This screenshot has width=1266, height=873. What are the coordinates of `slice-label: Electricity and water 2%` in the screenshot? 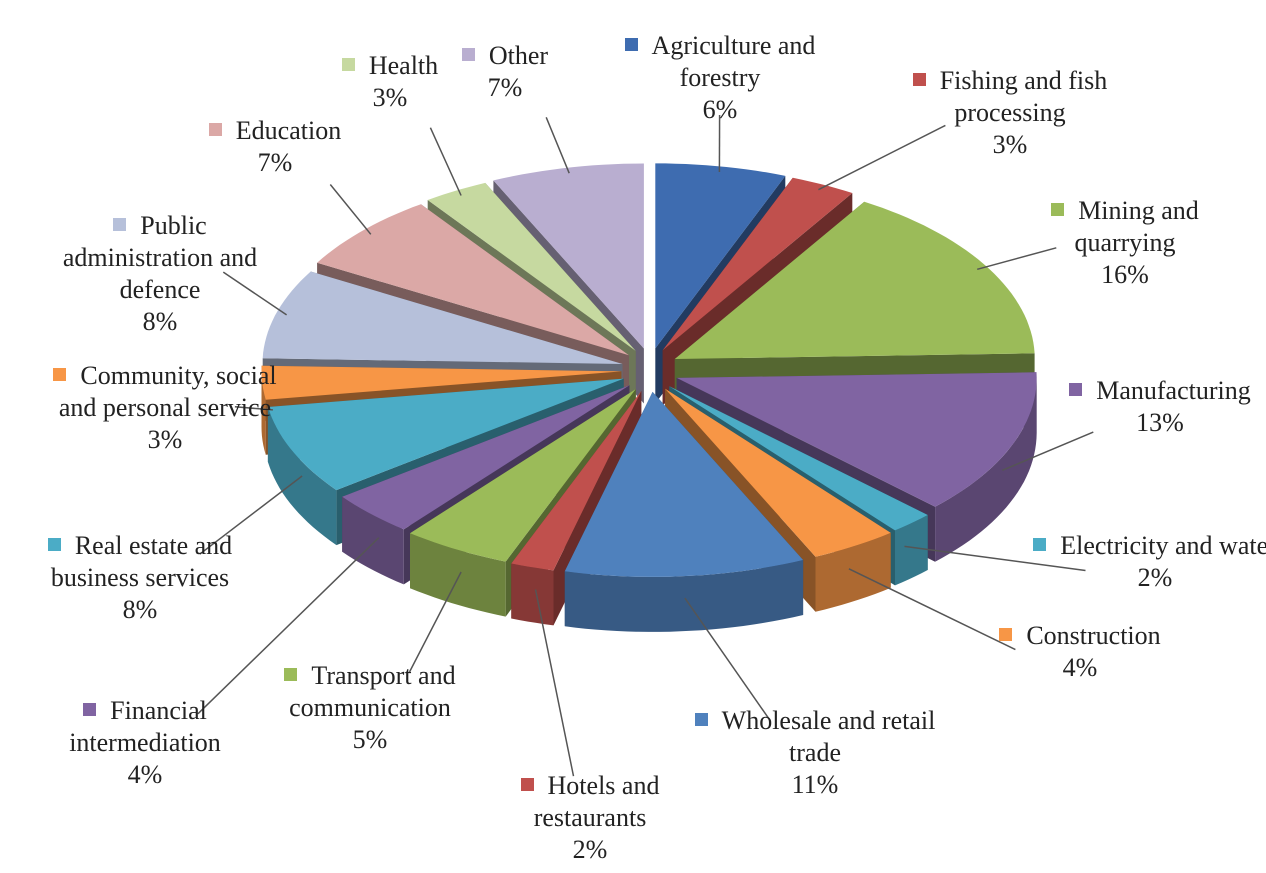 It's located at (1148, 562).